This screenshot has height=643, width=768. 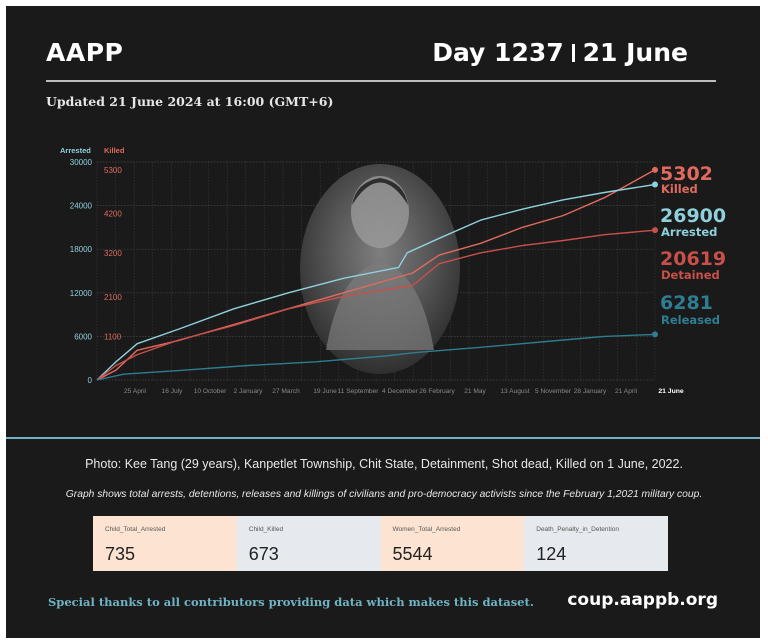 What do you see at coordinates (626, 391) in the screenshot?
I see `x-tick-label: 21 April` at bounding box center [626, 391].